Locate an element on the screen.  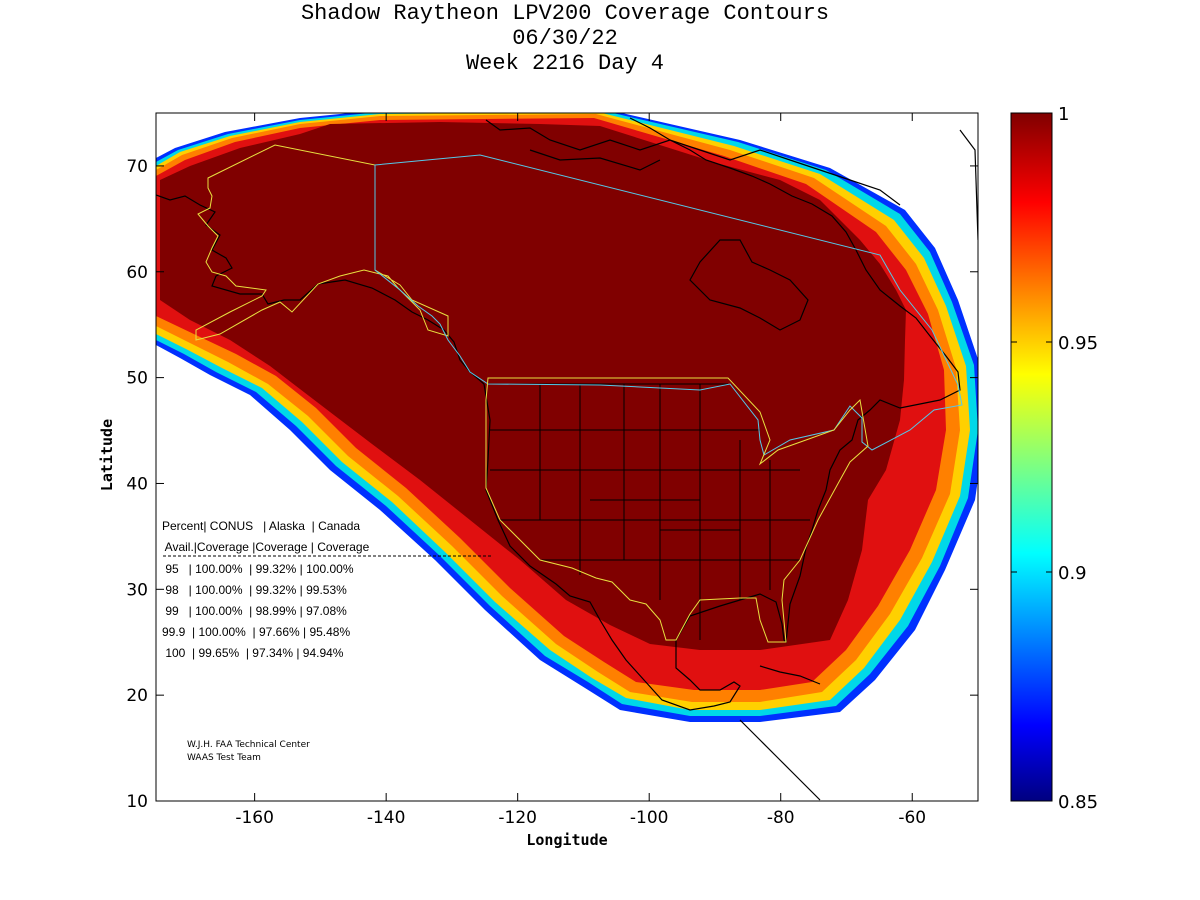
colorbar-label: 1 is located at coordinates (1063, 114).